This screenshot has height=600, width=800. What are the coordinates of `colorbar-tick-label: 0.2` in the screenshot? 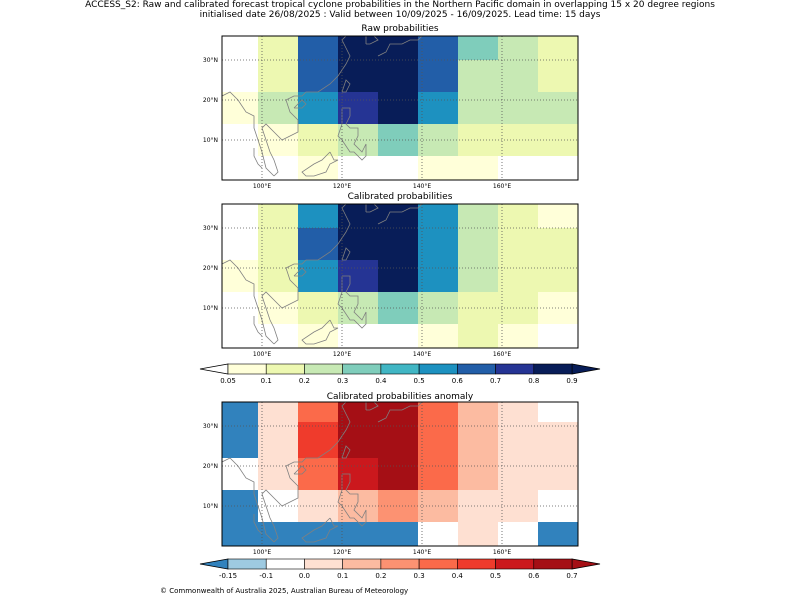 It's located at (380, 576).